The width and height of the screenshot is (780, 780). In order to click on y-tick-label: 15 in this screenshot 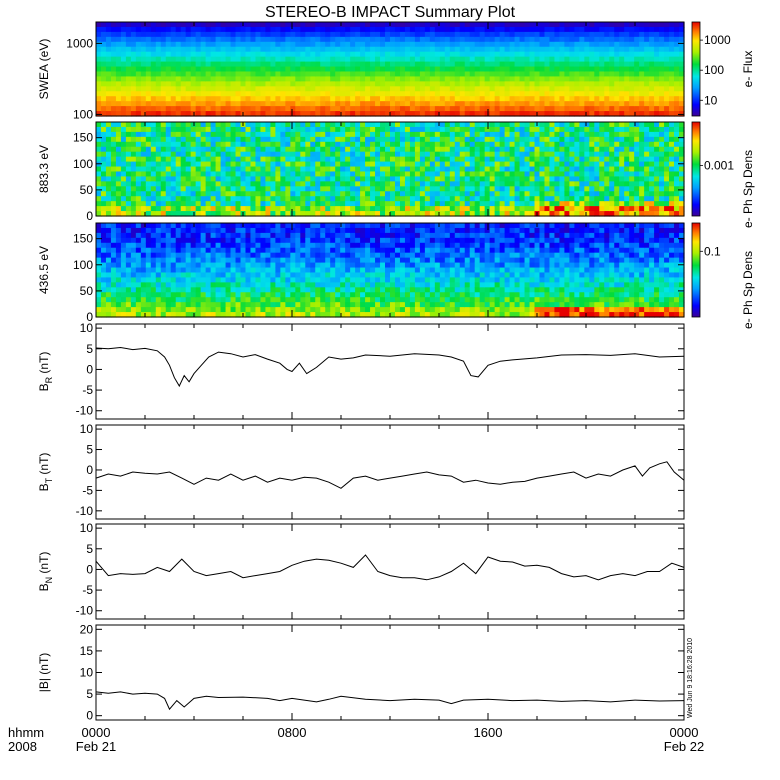, I will do `click(87, 651)`.